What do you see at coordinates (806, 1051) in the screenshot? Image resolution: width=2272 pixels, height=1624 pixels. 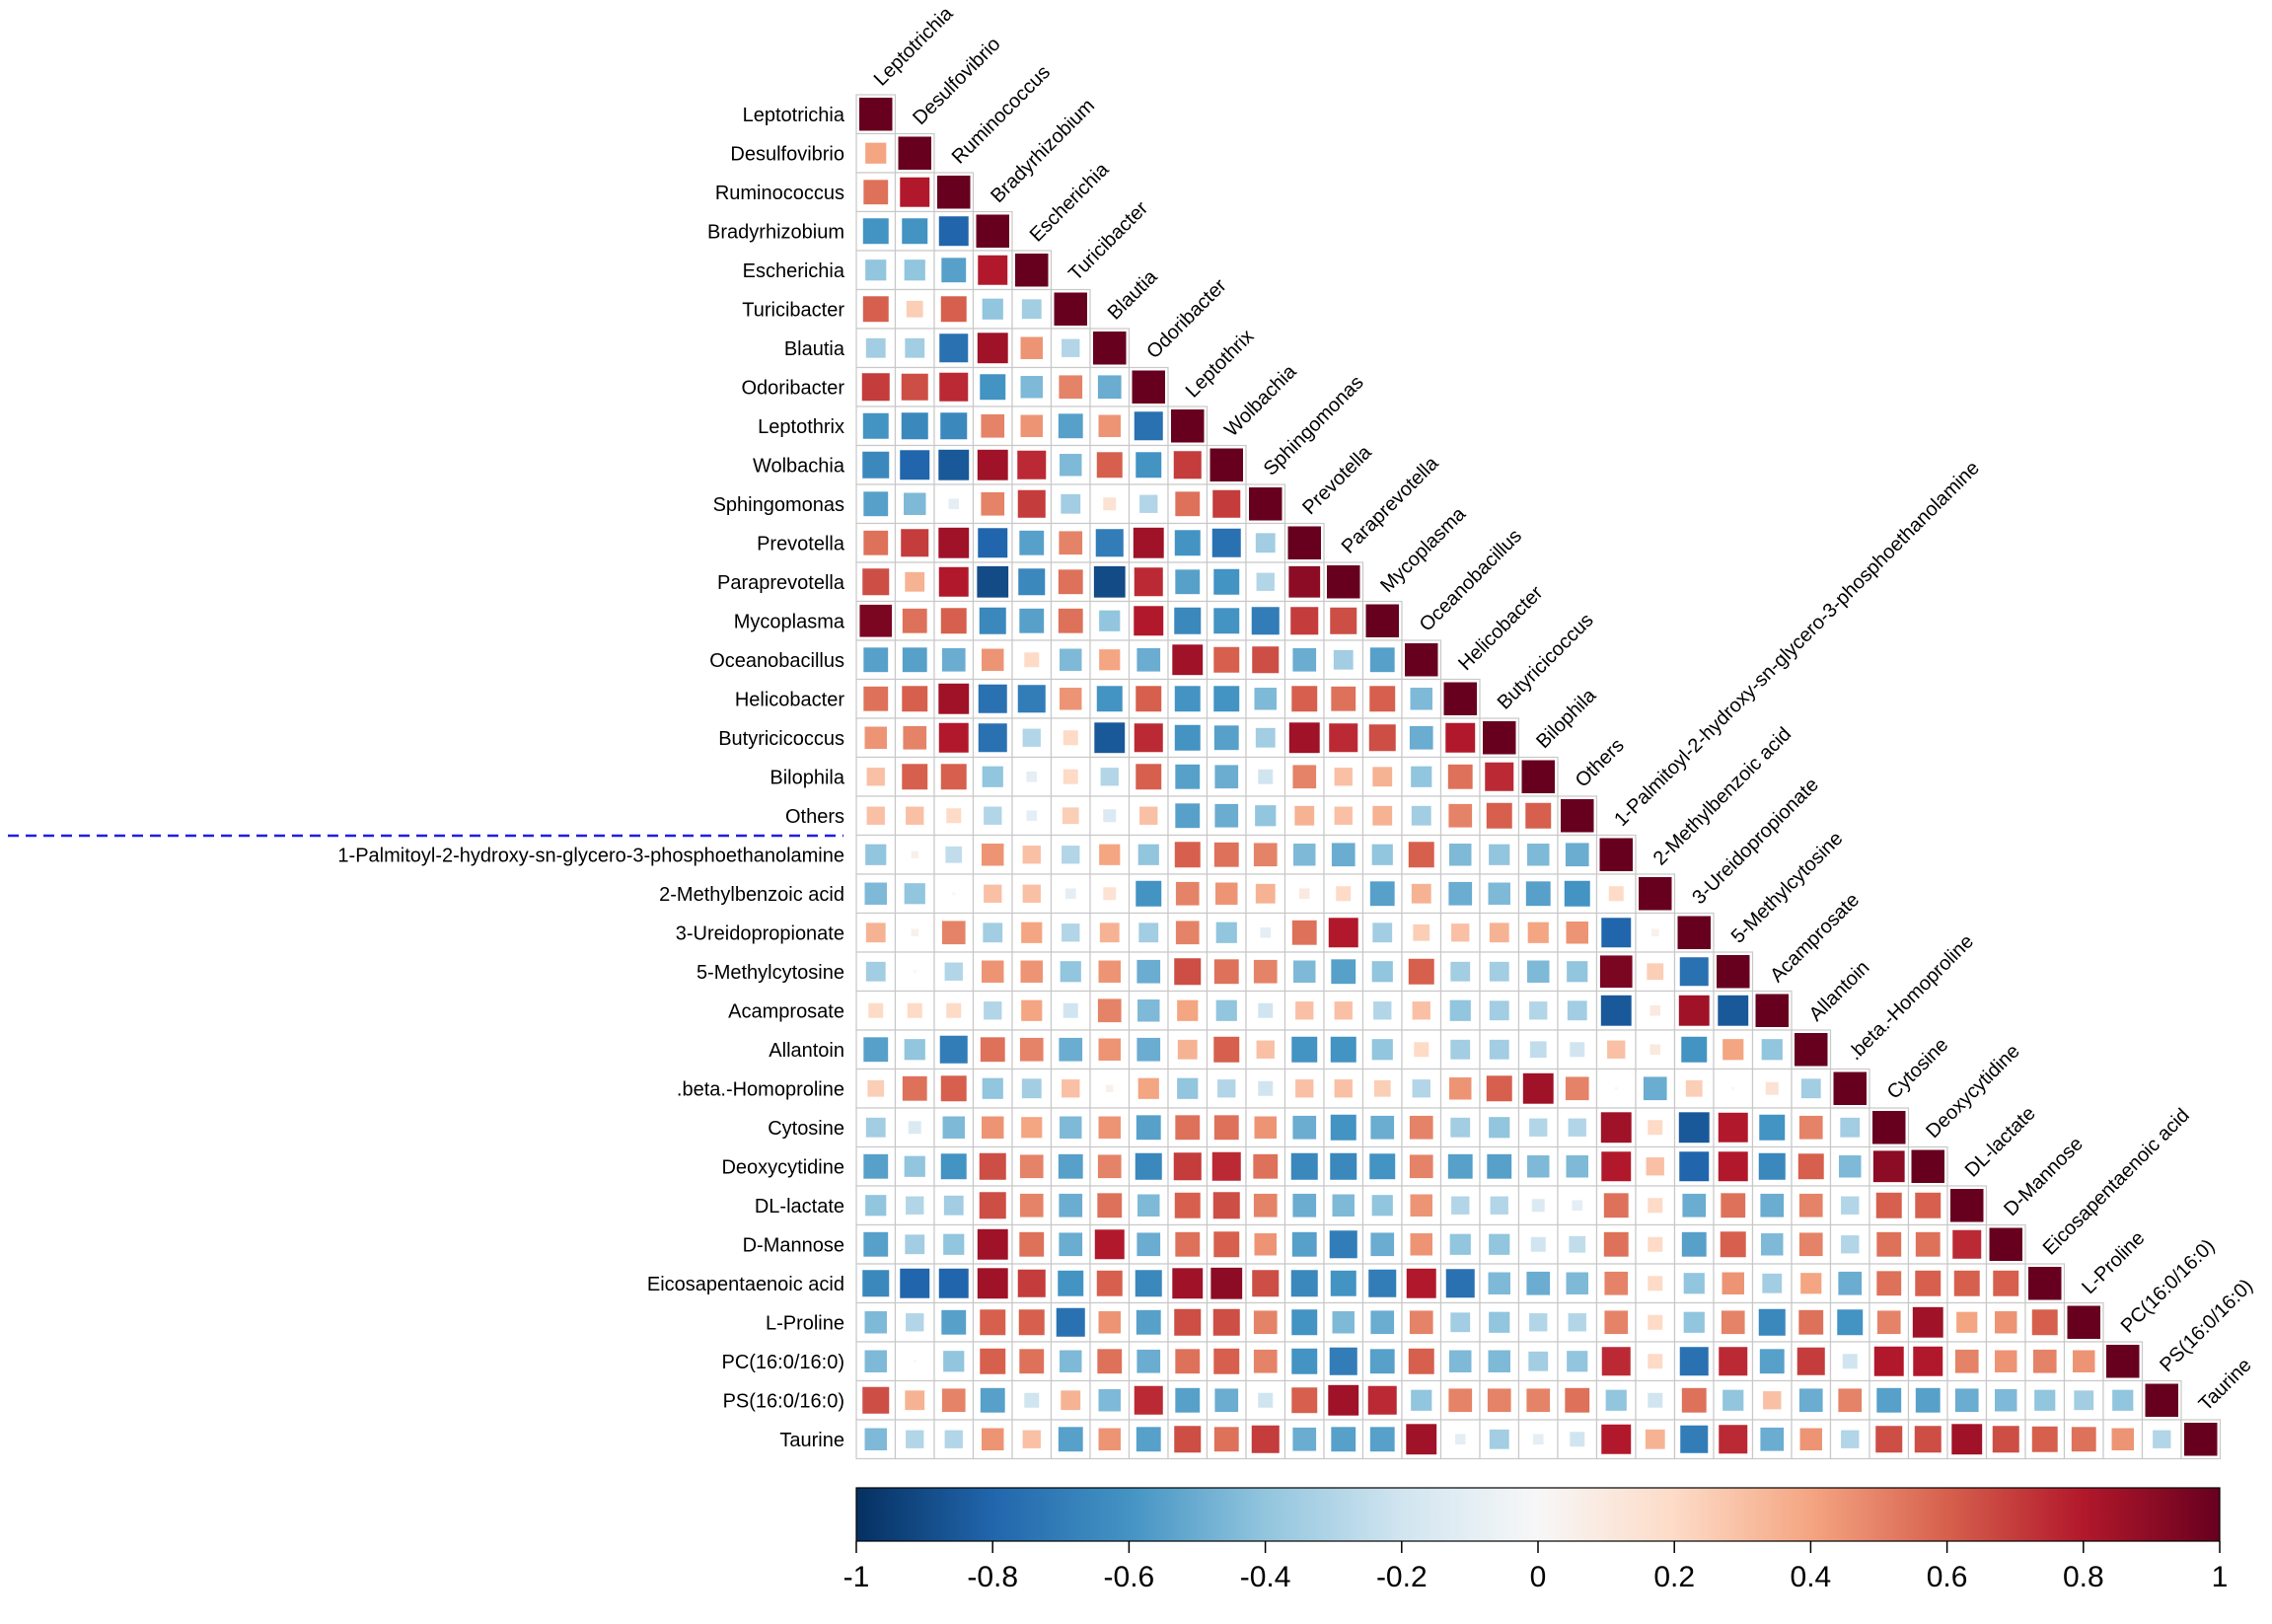 I see `row-label: Allantoin` at bounding box center [806, 1051].